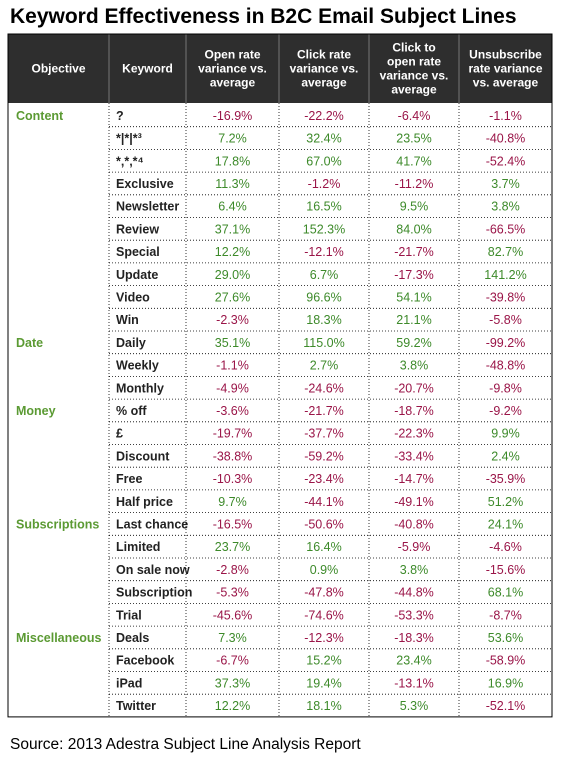 Image resolution: width=562 pixels, height=757 pixels. I want to click on keyword-label: Video, so click(133, 297).